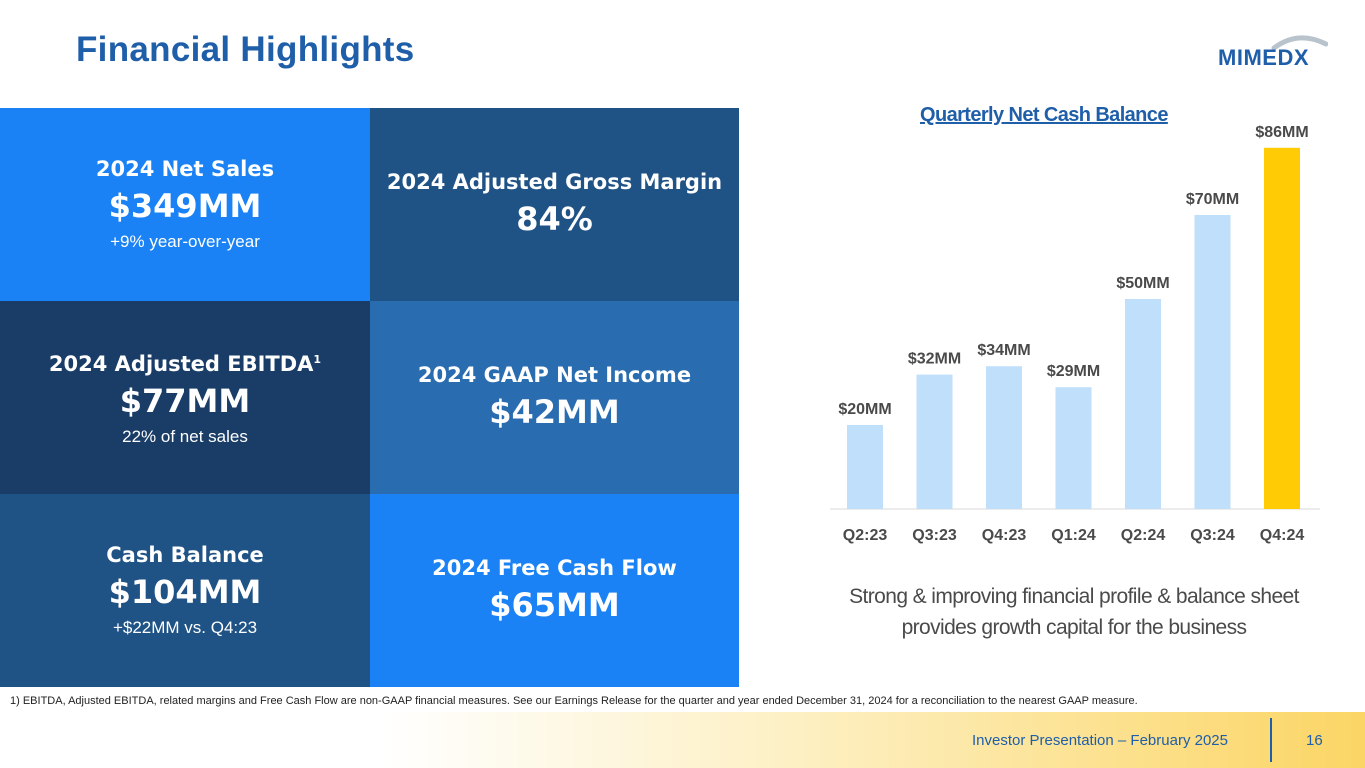 This screenshot has width=1365, height=768. Describe the element at coordinates (1314, 740) in the screenshot. I see `page-number: 16` at that location.